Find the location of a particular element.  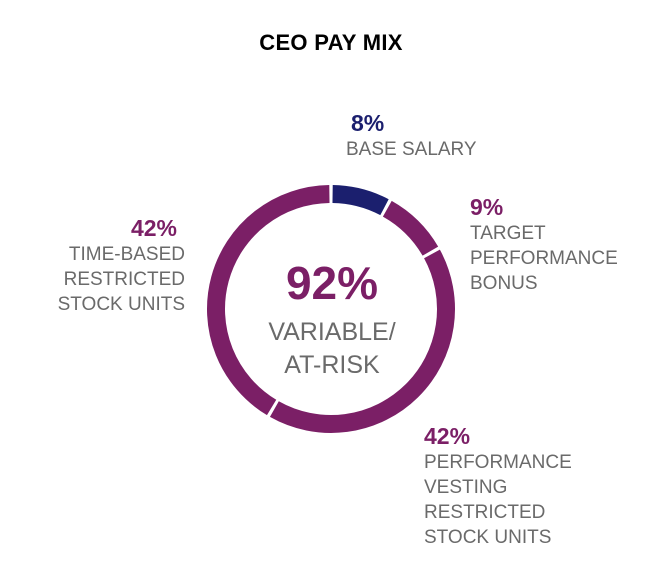

callout-target-bonus-line-2: PERFORMANCE is located at coordinates (544, 258).